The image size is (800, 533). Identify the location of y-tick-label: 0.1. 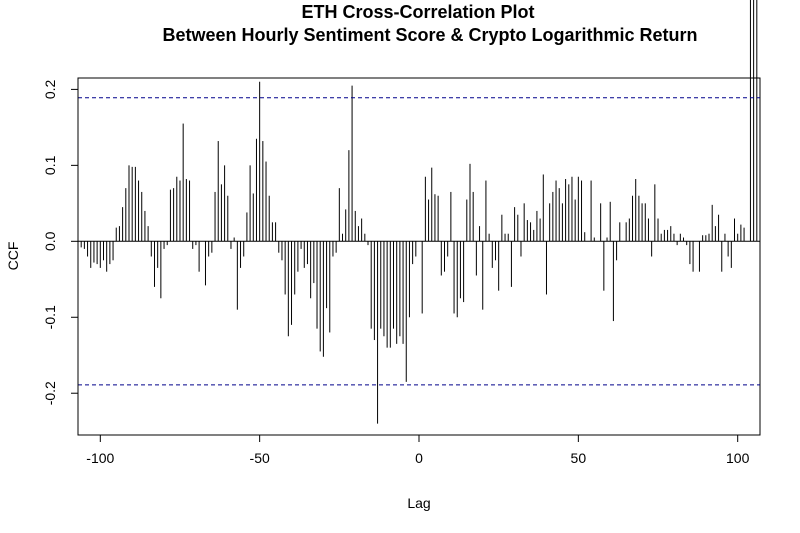
(50, 165).